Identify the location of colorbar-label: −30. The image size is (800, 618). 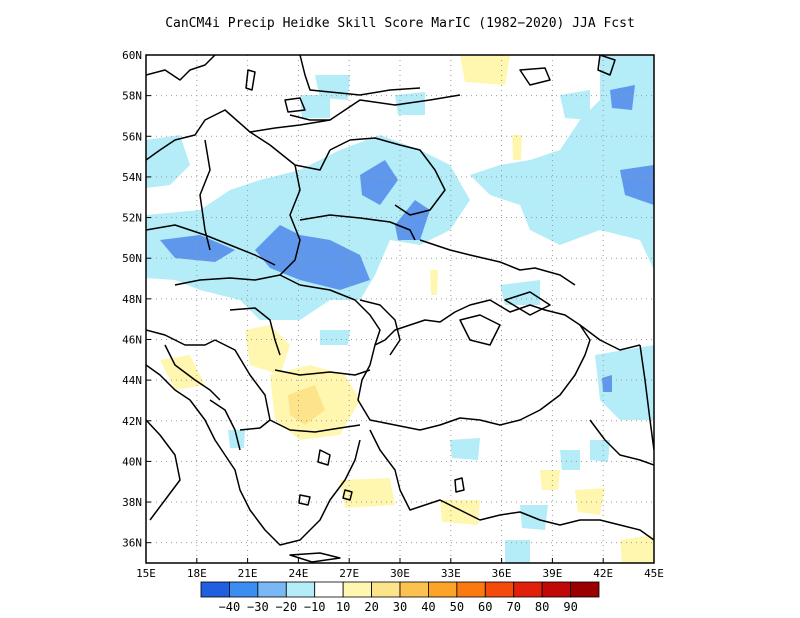
(258, 607).